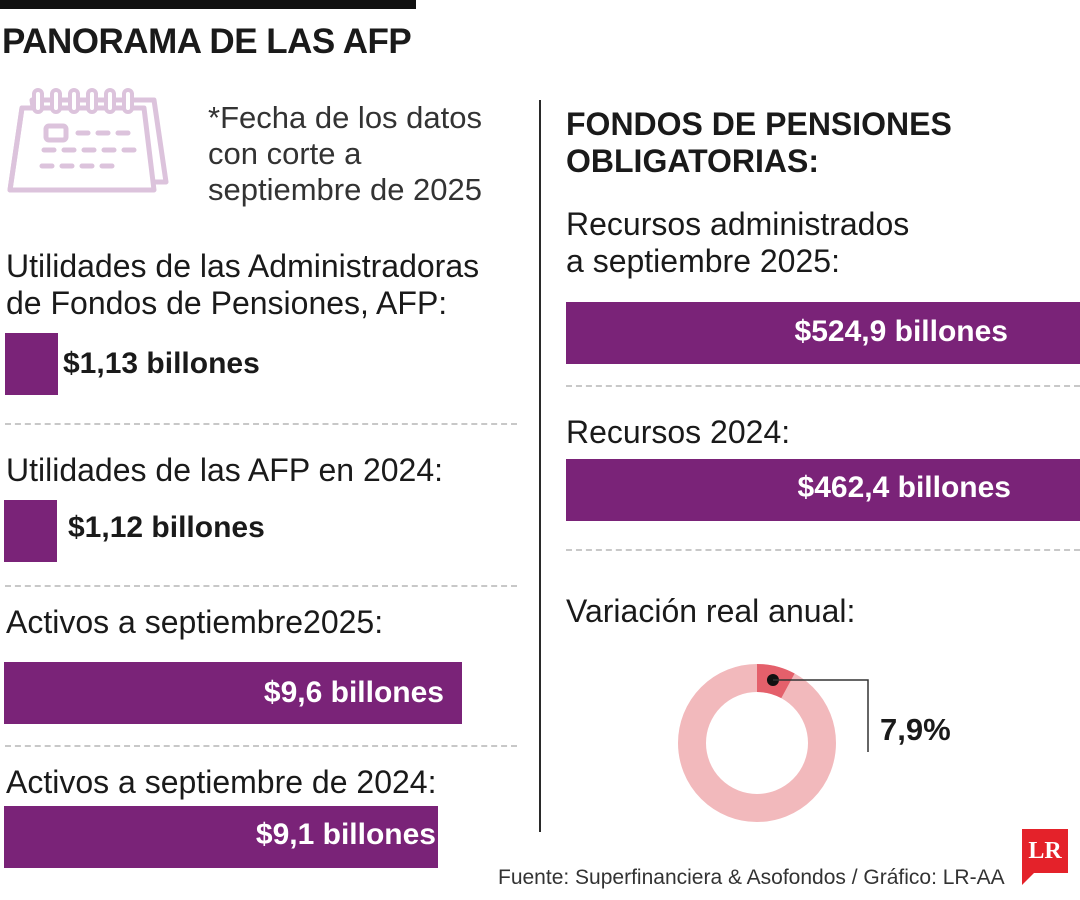 The image size is (1080, 900). Describe the element at coordinates (225, 470) in the screenshot. I see `utilidades-2024-label: Utilidades de las AFP en 2024:` at that location.